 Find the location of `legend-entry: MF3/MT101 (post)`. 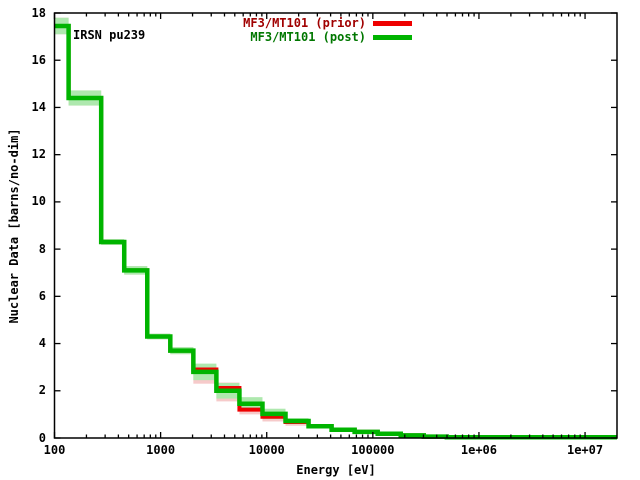

legend-entry: MF3/MT101 (post) is located at coordinates (327, 37).